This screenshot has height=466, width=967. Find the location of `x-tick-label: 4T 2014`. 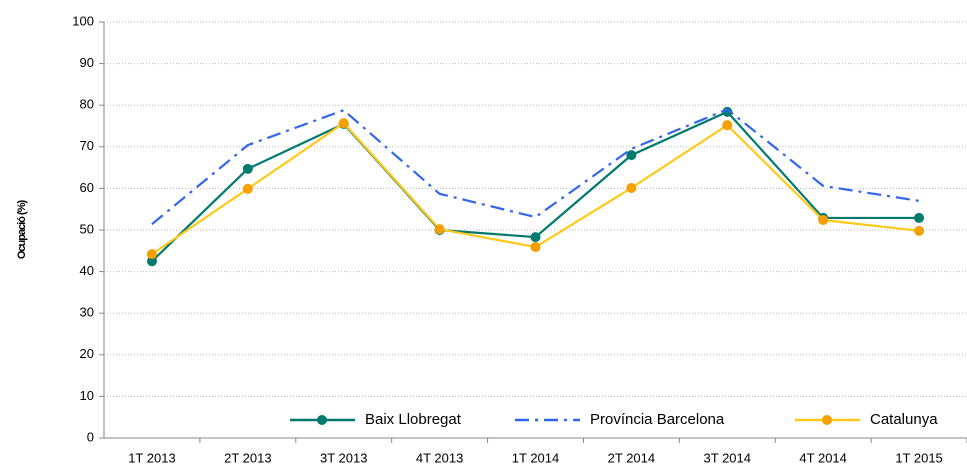

x-tick-label: 4T 2014 is located at coordinates (822, 457).